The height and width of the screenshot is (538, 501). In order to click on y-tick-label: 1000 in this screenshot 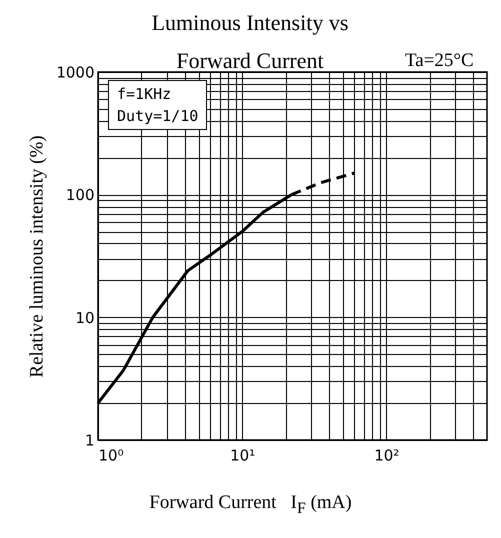, I will do `click(75, 73)`.